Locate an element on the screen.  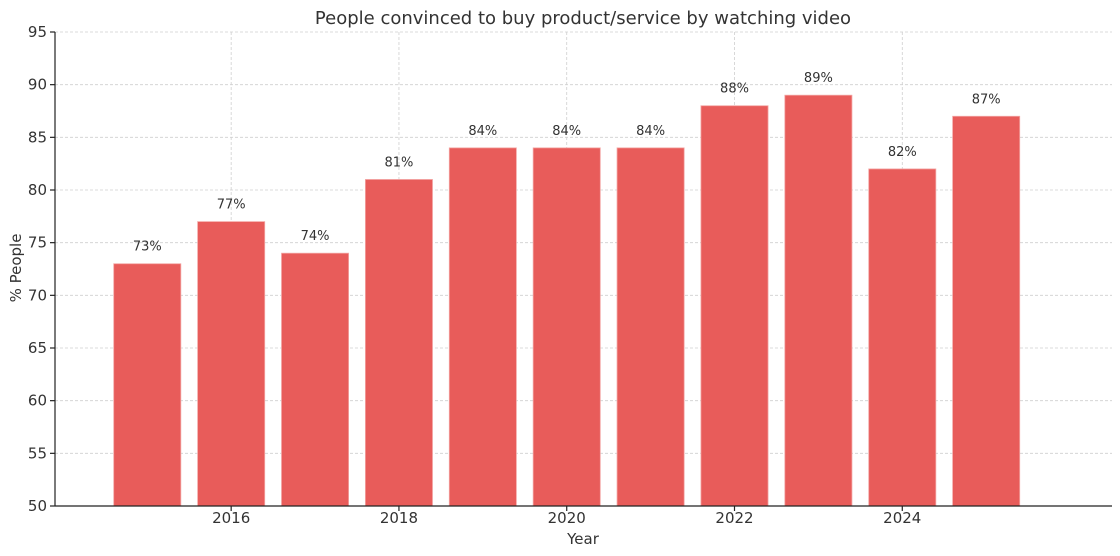
bar-2023 is located at coordinates (818, 300).